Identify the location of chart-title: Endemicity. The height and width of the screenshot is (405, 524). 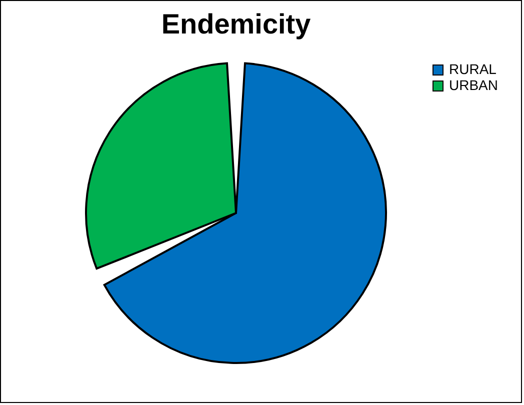
(236, 24).